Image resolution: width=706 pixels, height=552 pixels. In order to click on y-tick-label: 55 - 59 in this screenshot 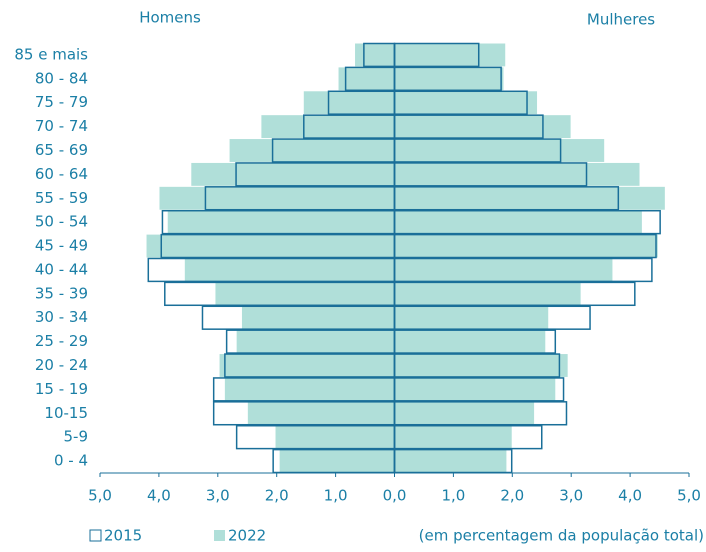, I will do `click(61, 198)`.